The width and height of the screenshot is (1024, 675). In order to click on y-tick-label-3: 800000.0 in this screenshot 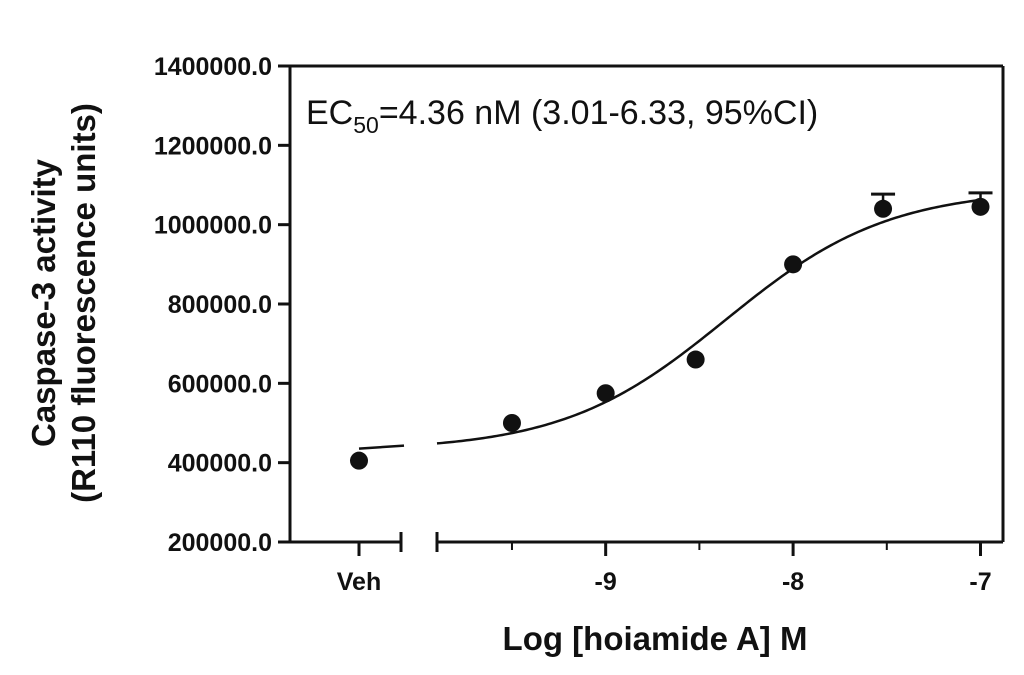, I will do `click(220, 305)`.